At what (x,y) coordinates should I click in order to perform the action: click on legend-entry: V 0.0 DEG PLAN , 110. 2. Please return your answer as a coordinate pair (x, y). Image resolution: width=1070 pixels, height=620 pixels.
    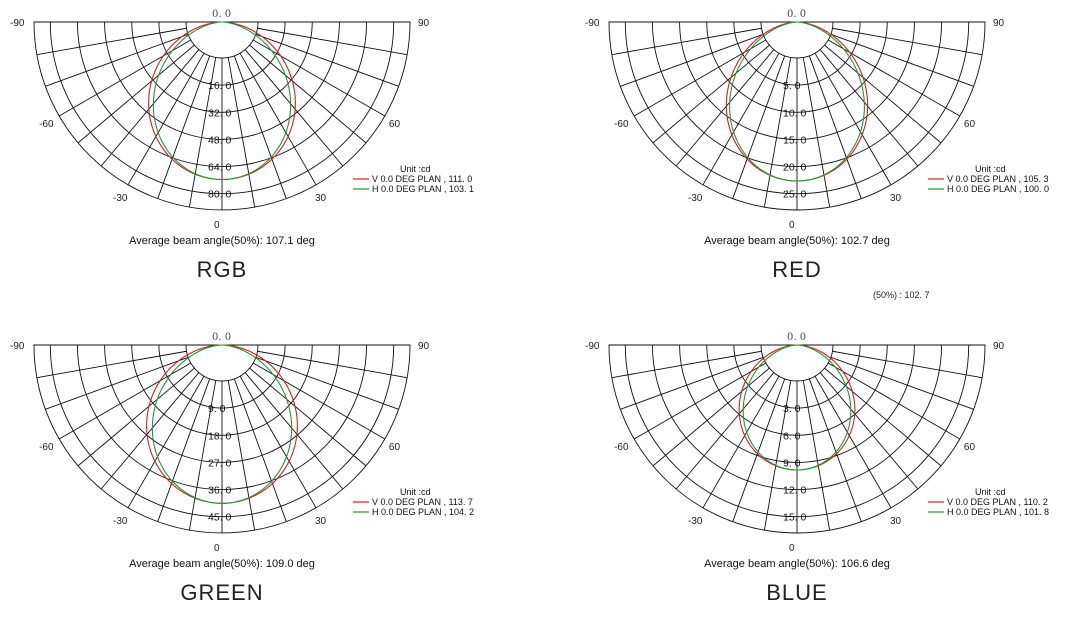
    Looking at the image, I should click on (997, 502).